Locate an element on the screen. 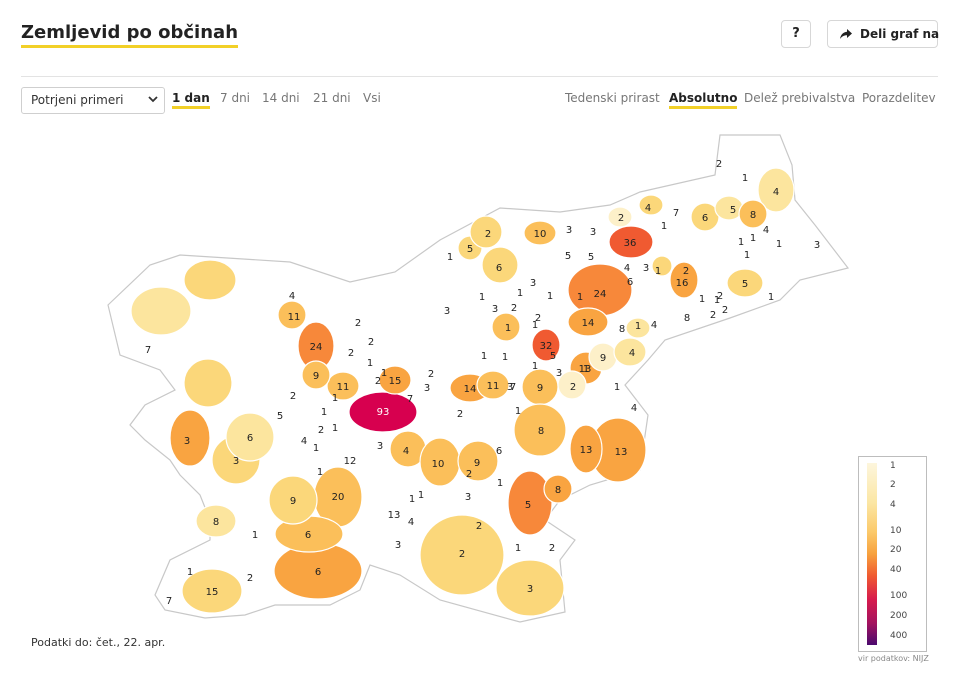 The image size is (967, 695). metric-select-value: Potrjeni primeri is located at coordinates (77, 100).